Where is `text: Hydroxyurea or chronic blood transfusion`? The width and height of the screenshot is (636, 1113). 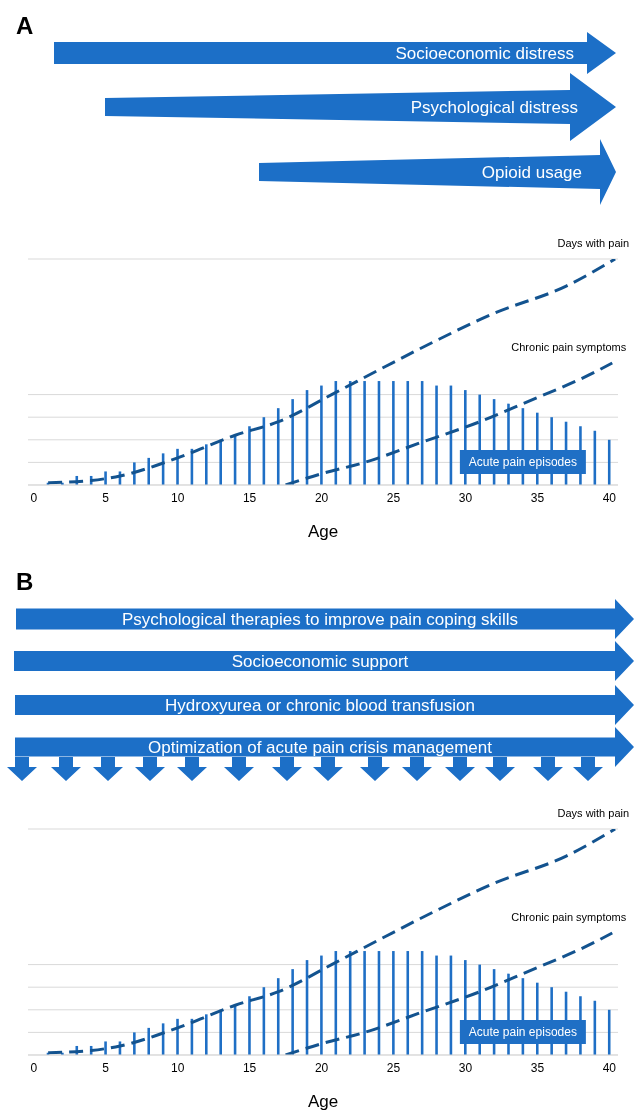
text: Hydroxyurea or chronic blood transfusion is located at coordinates (320, 705).